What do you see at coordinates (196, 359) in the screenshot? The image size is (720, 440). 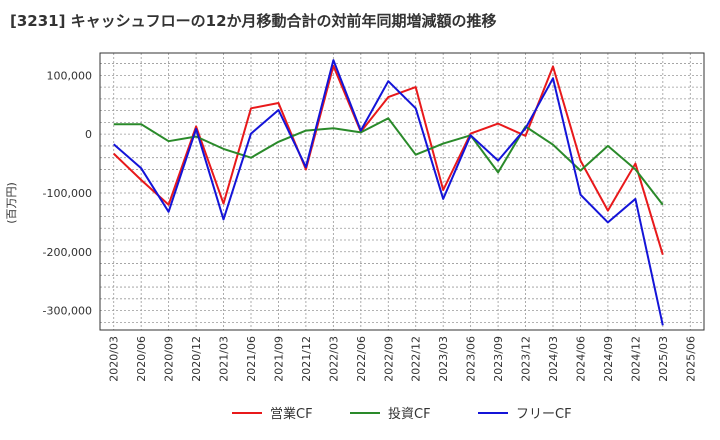 I see `x-tick-label: 2020/12` at bounding box center [196, 359].